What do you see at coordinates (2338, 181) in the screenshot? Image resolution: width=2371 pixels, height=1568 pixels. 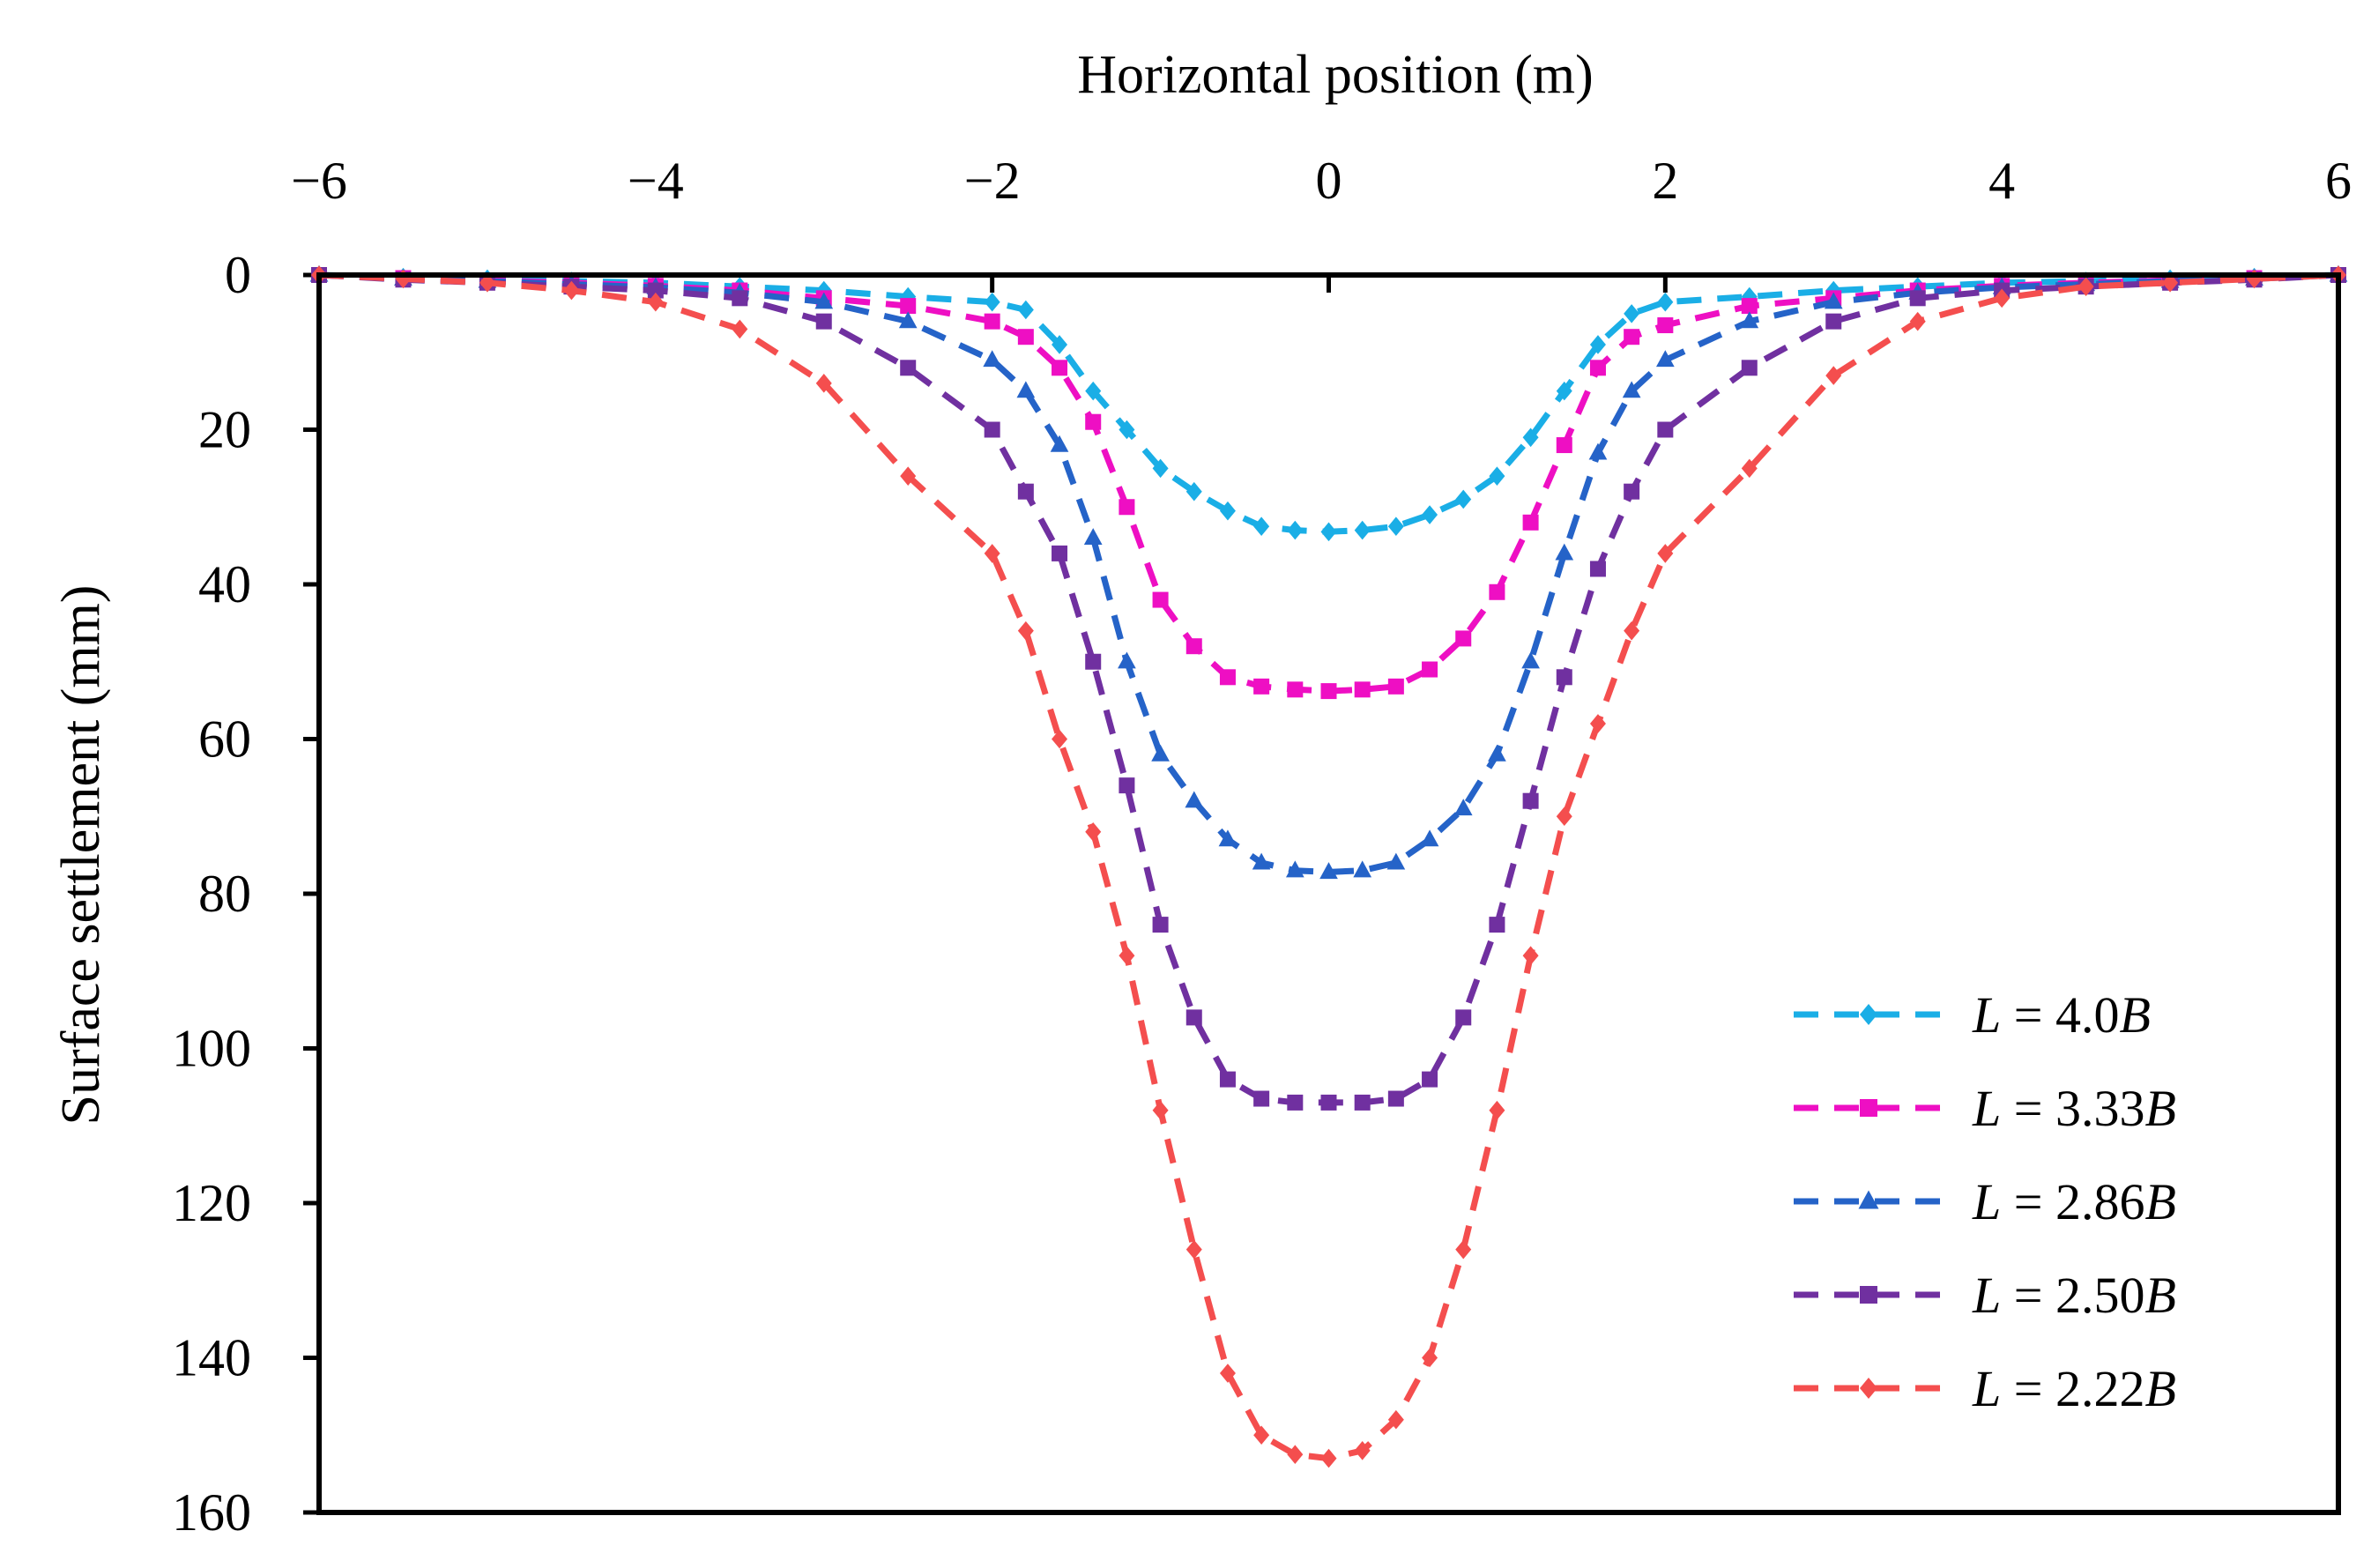 I see `x-tick-label: 6` at bounding box center [2338, 181].